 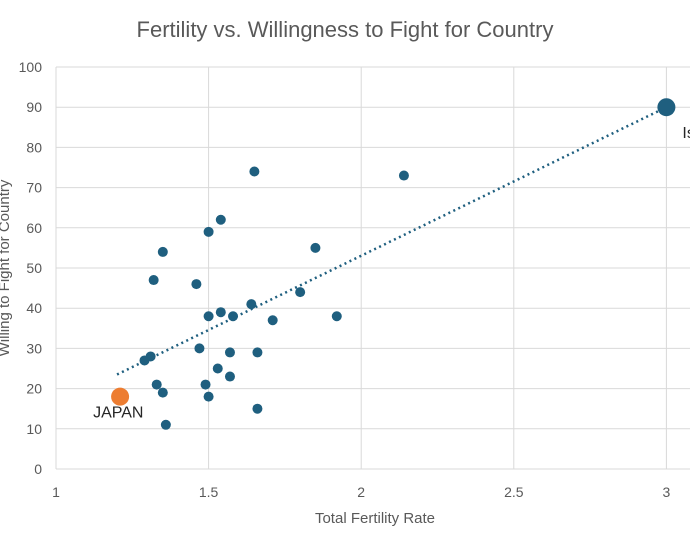 What do you see at coordinates (31, 67) in the screenshot?
I see `y-tick-label: 100` at bounding box center [31, 67].